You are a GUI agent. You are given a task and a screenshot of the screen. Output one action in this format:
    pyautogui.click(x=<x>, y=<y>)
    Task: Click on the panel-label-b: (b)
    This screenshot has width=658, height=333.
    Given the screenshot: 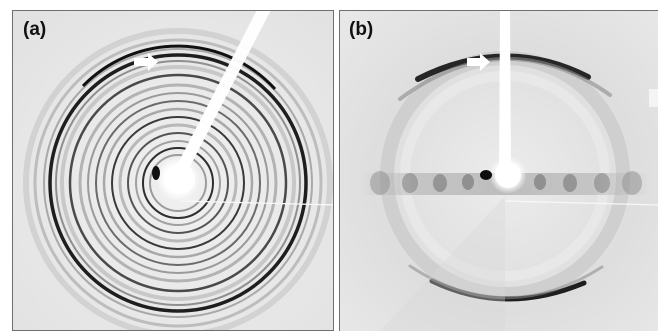 What is the action you would take?
    pyautogui.click(x=361, y=29)
    